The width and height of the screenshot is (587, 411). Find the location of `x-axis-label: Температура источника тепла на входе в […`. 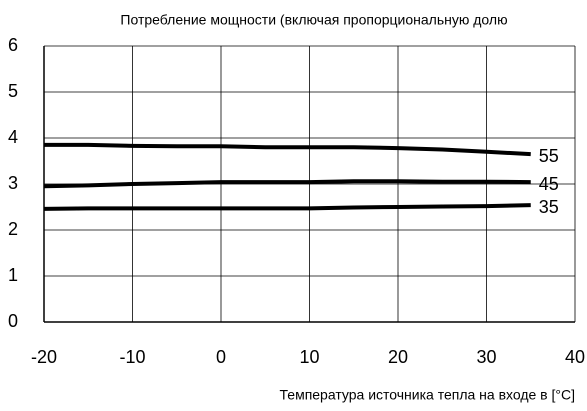

x-axis-label: Температура источника тепла на входе в [… is located at coordinates (427, 395).